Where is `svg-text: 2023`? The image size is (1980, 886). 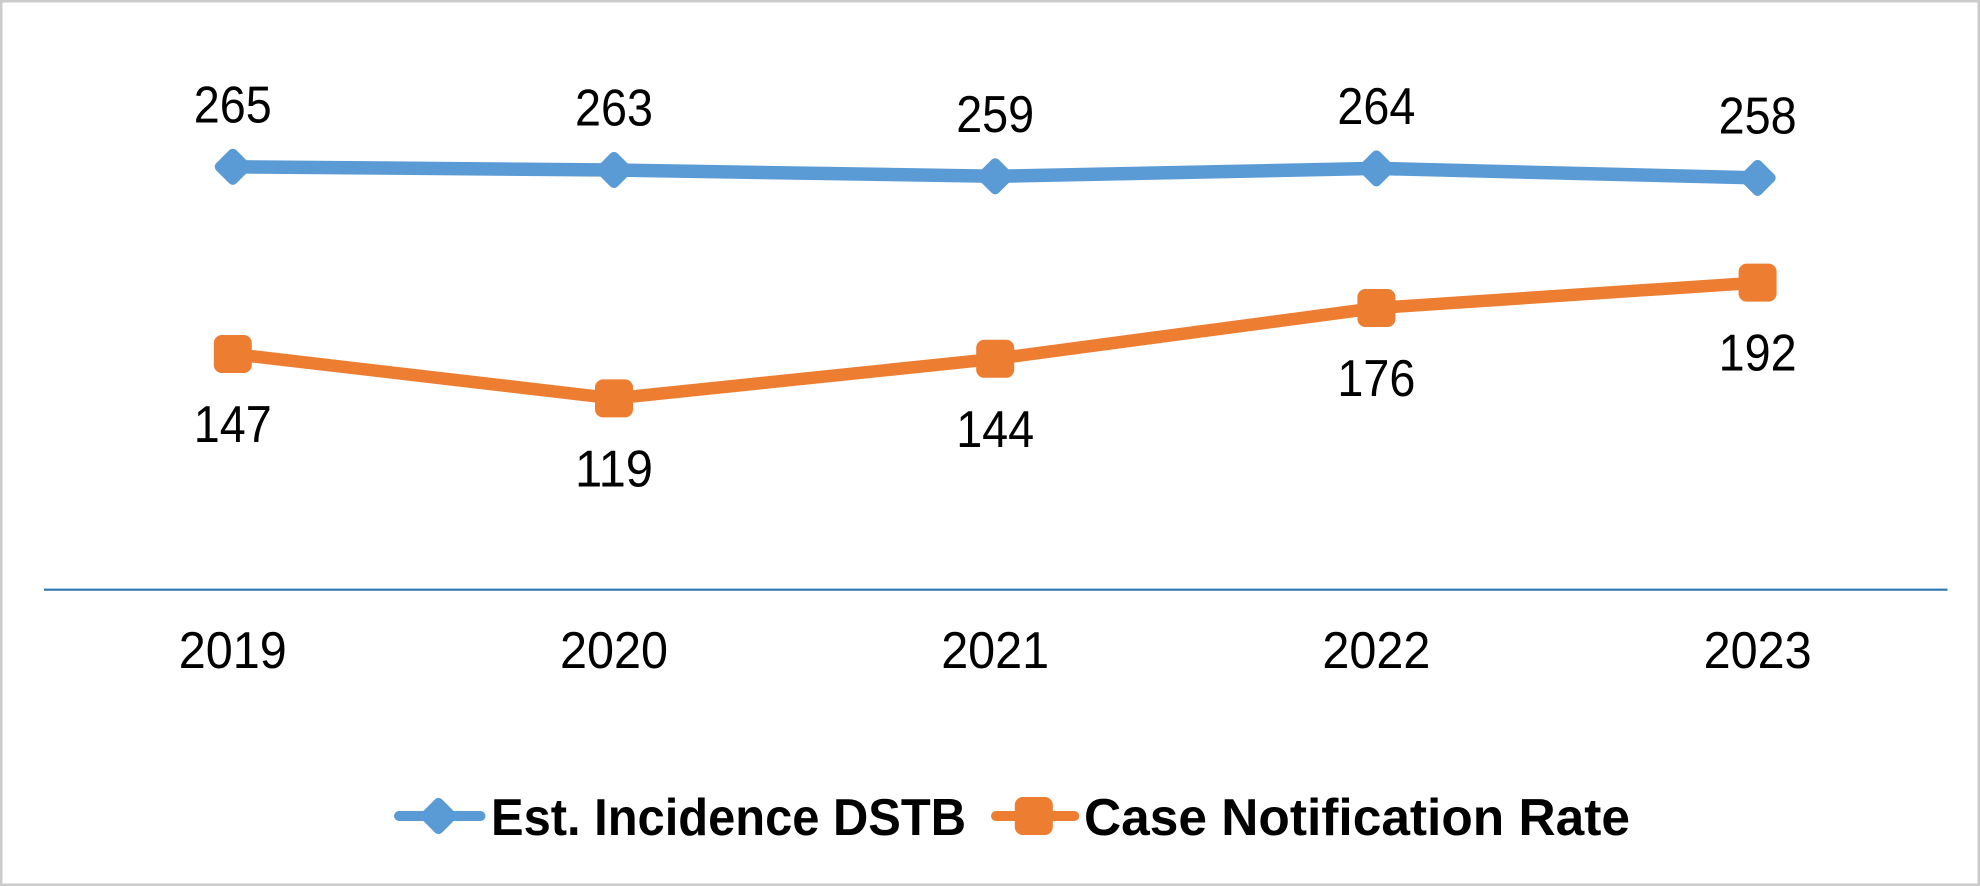 svg-text: 2023 is located at coordinates (1758, 651).